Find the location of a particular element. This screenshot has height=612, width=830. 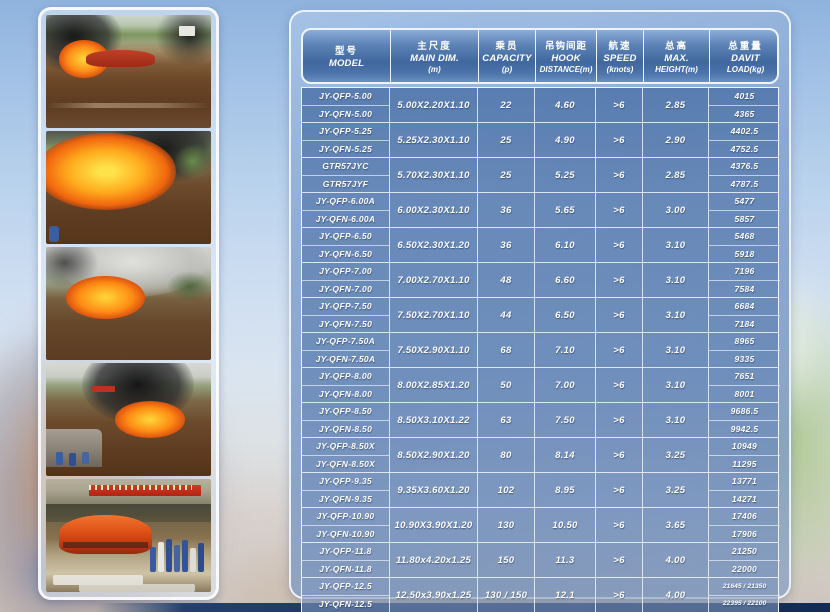

model-name: JY-QFP-8.50 is located at coordinates (345, 412).